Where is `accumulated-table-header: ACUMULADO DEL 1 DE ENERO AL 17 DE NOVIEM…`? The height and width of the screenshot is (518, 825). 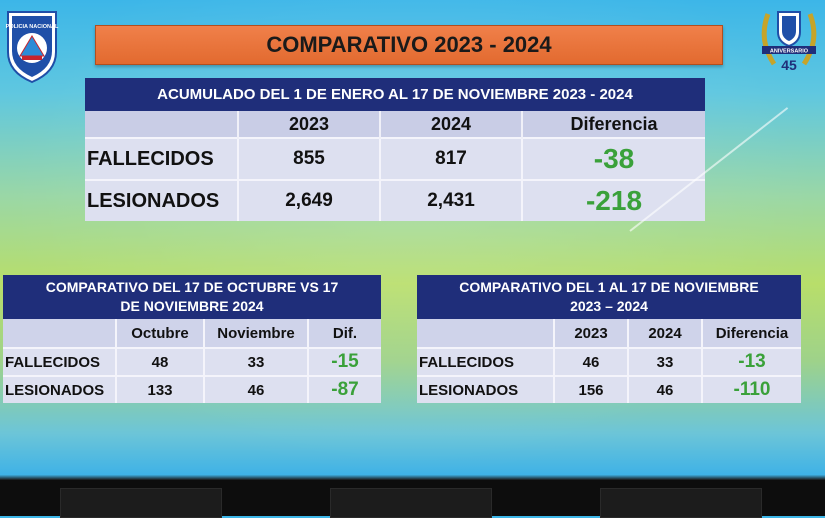 accumulated-table-header: ACUMULADO DEL 1 DE ENERO AL 17 DE NOVIEM… is located at coordinates (395, 94).